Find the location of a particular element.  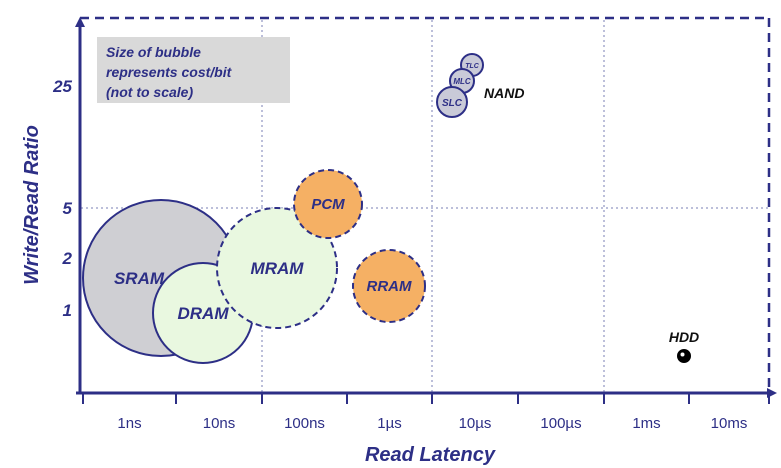

x-tick-label: 100ns is located at coordinates (304, 423).